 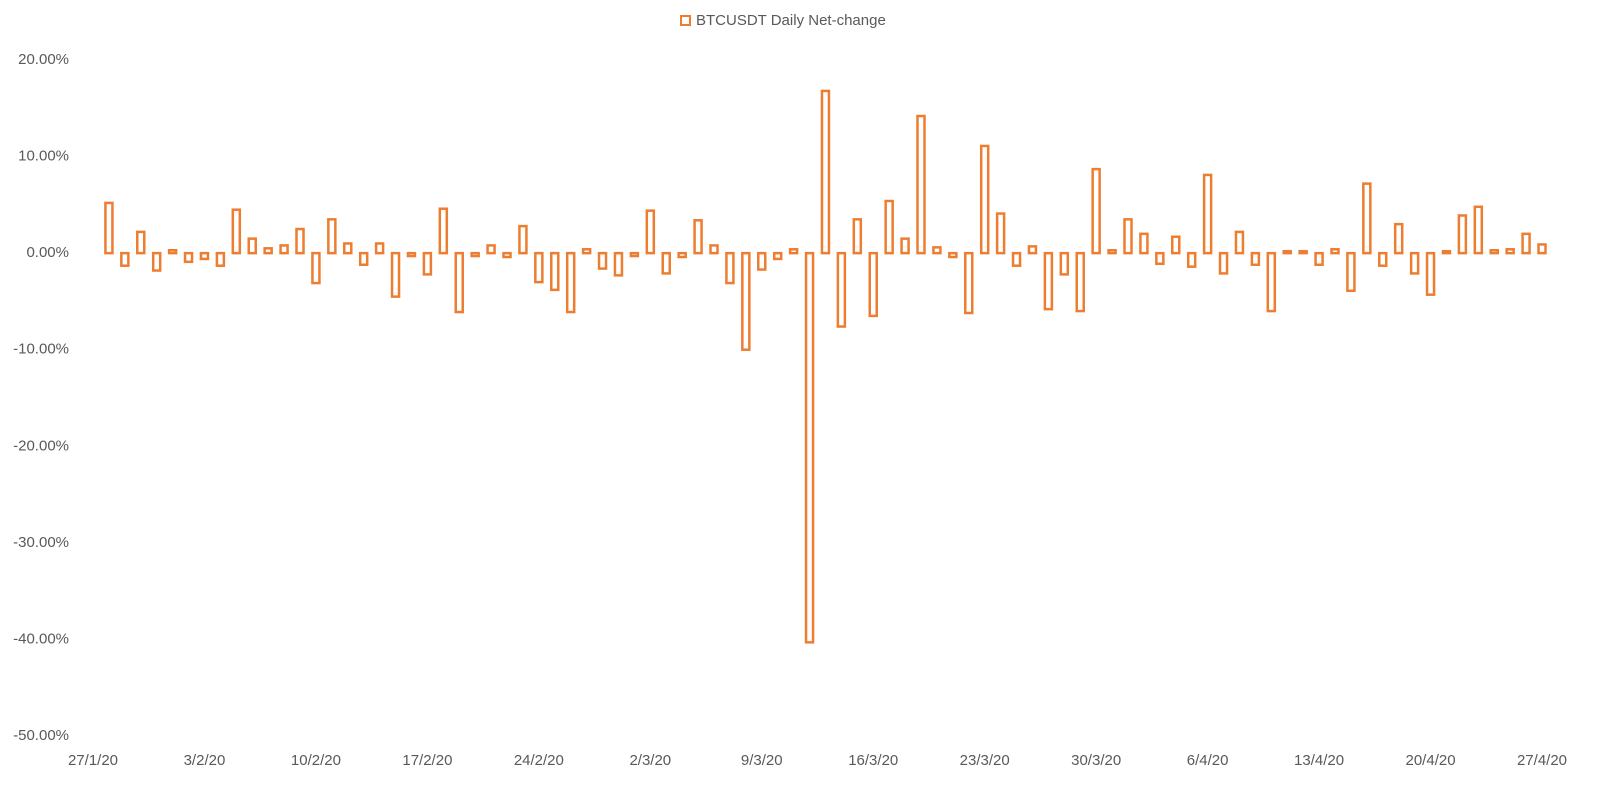 I want to click on x-tick-label: 2/3/20, so click(x=650, y=760).